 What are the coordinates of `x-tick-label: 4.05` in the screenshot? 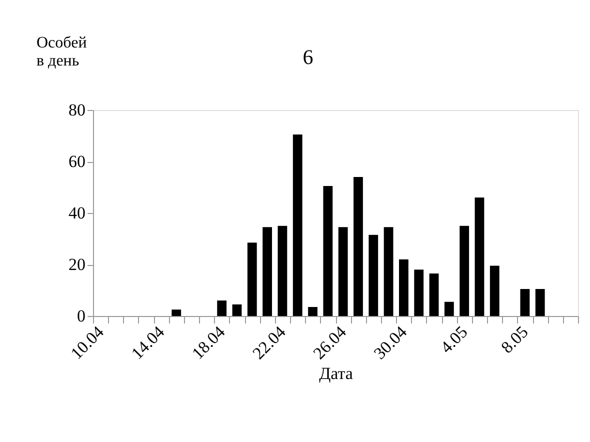 It's located at (454, 339).